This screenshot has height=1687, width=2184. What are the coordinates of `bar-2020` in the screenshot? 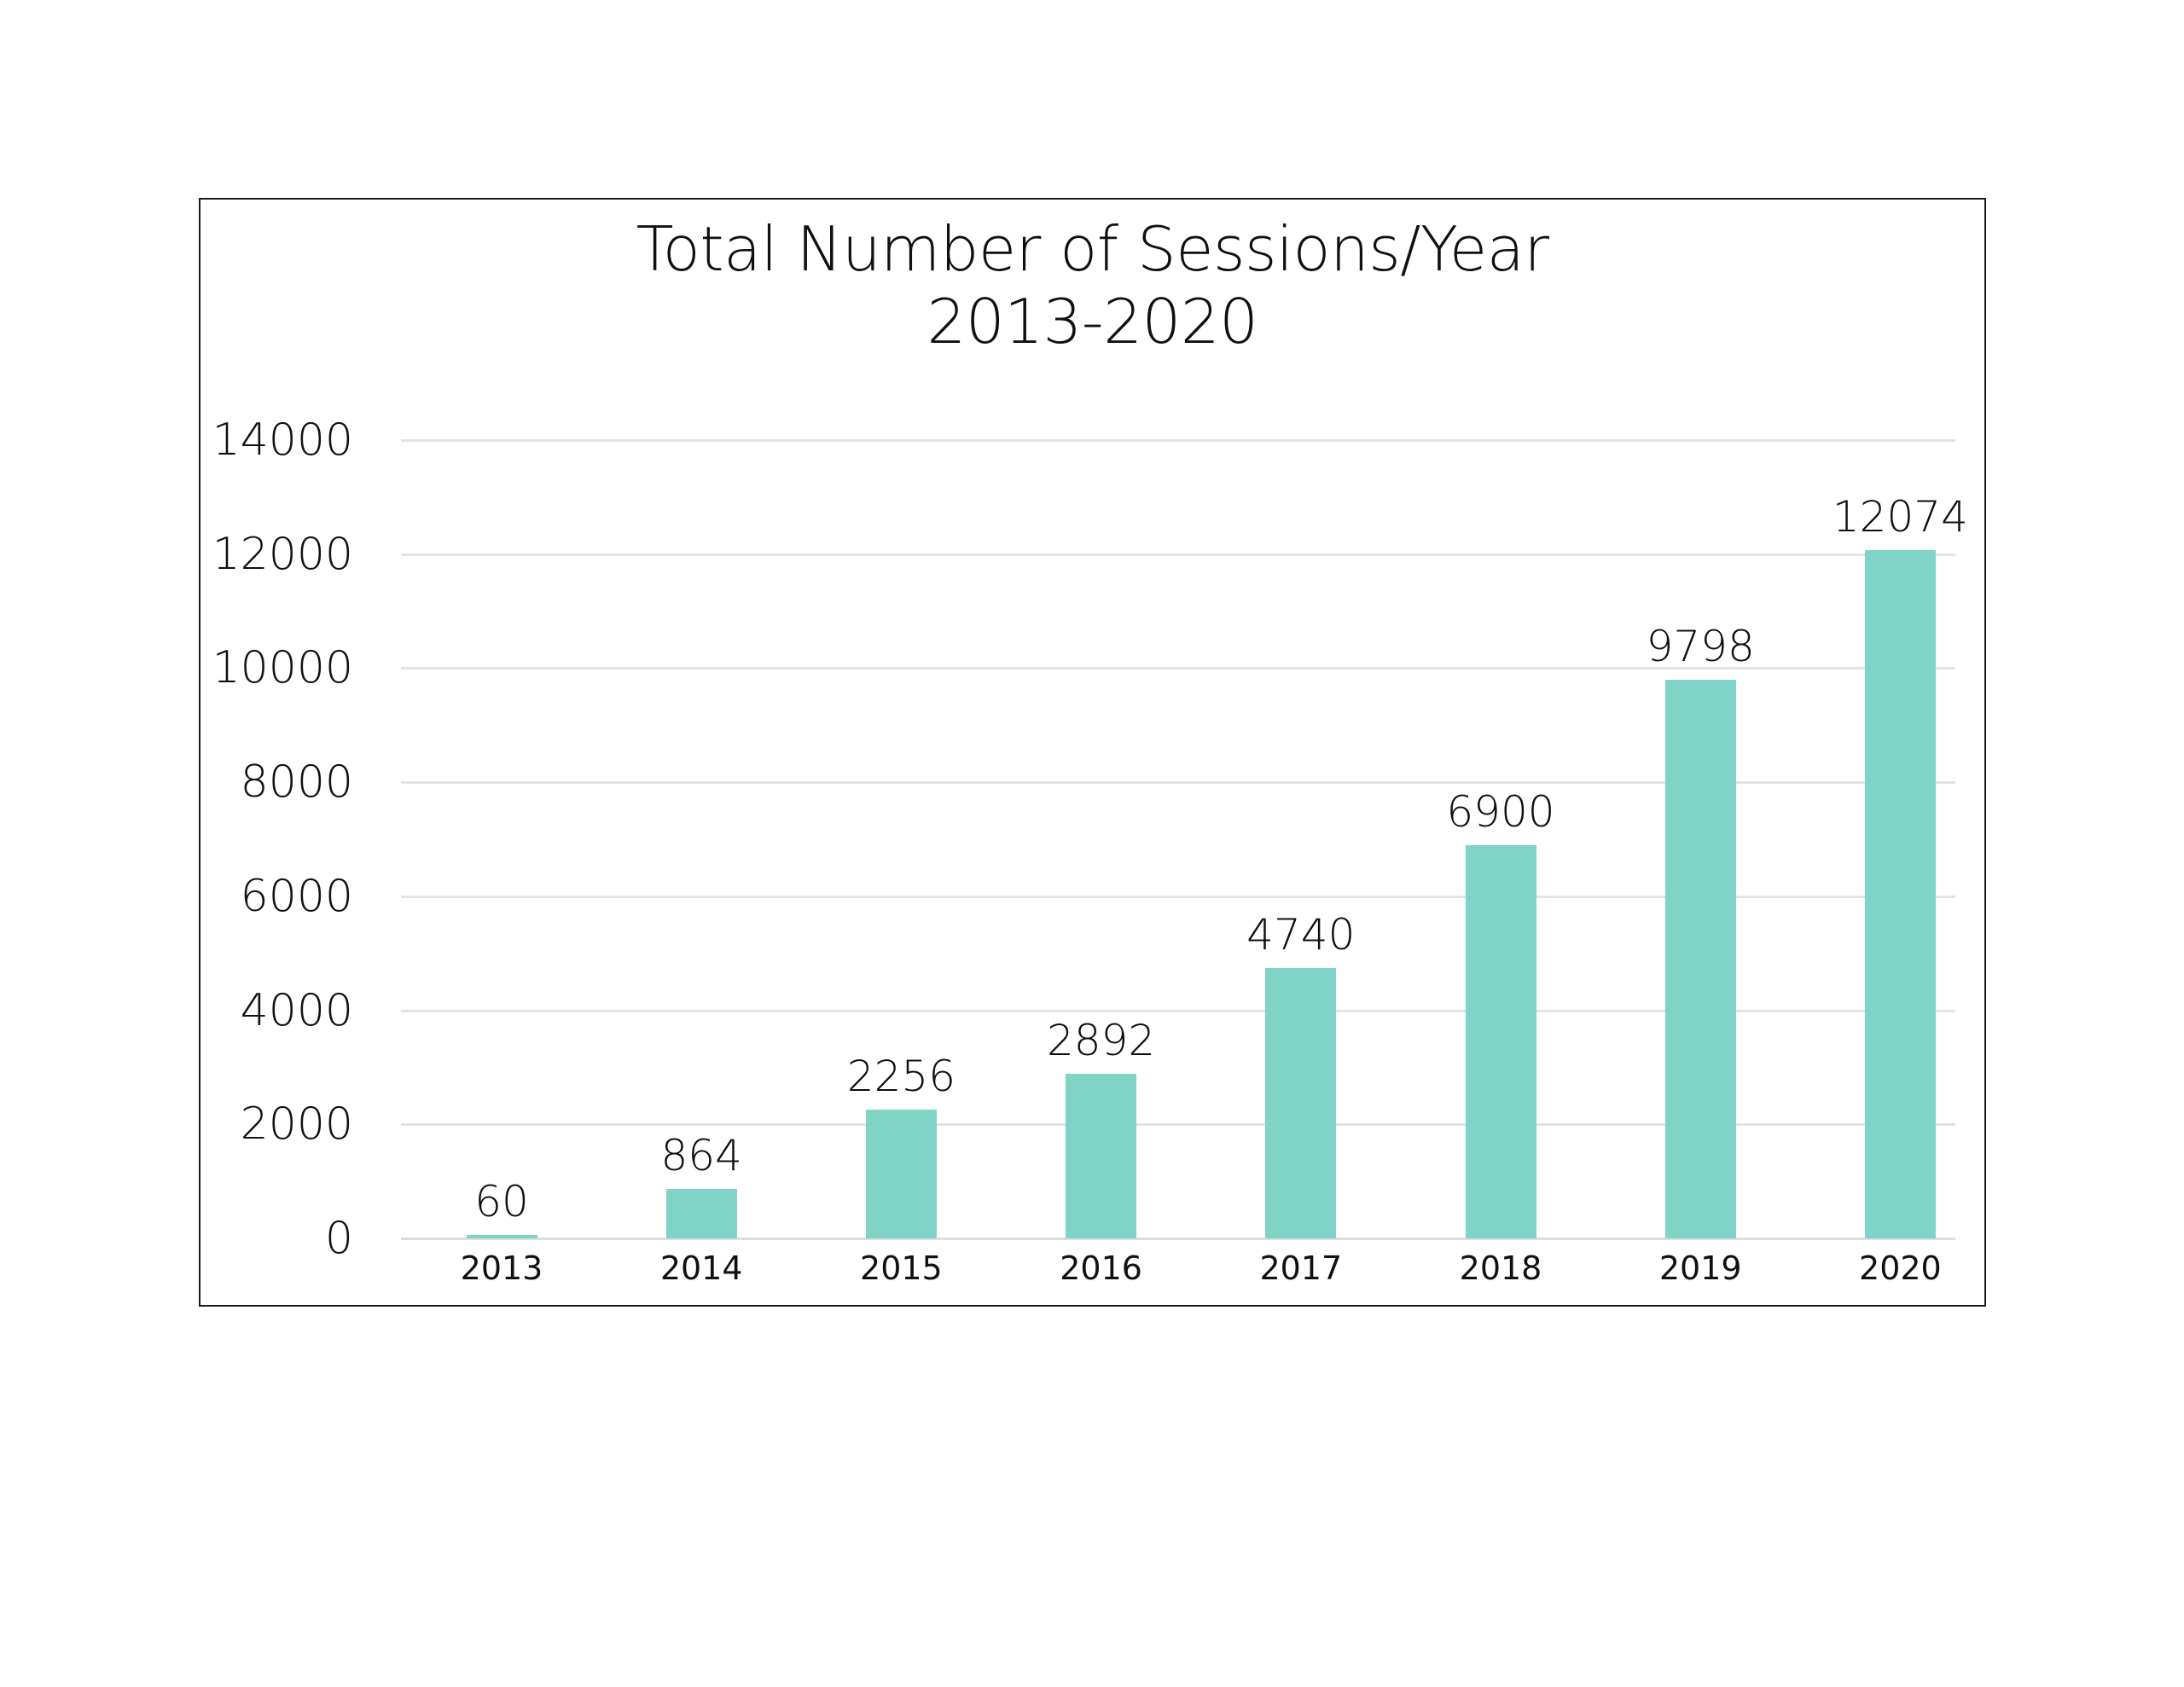 It's located at (1900, 894).